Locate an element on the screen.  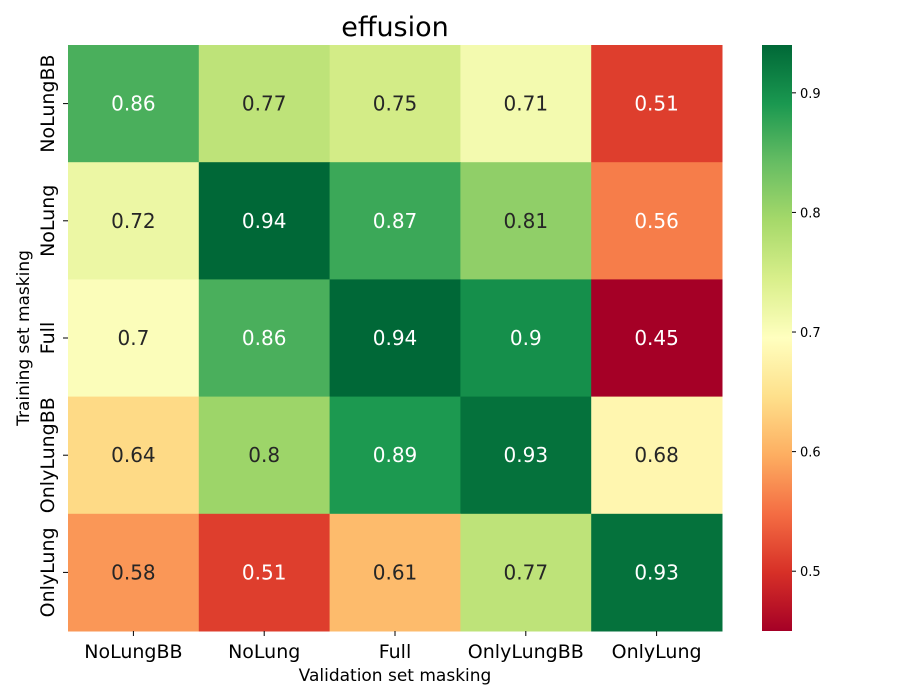
cell-value-label: 0.9 is located at coordinates (526, 338).